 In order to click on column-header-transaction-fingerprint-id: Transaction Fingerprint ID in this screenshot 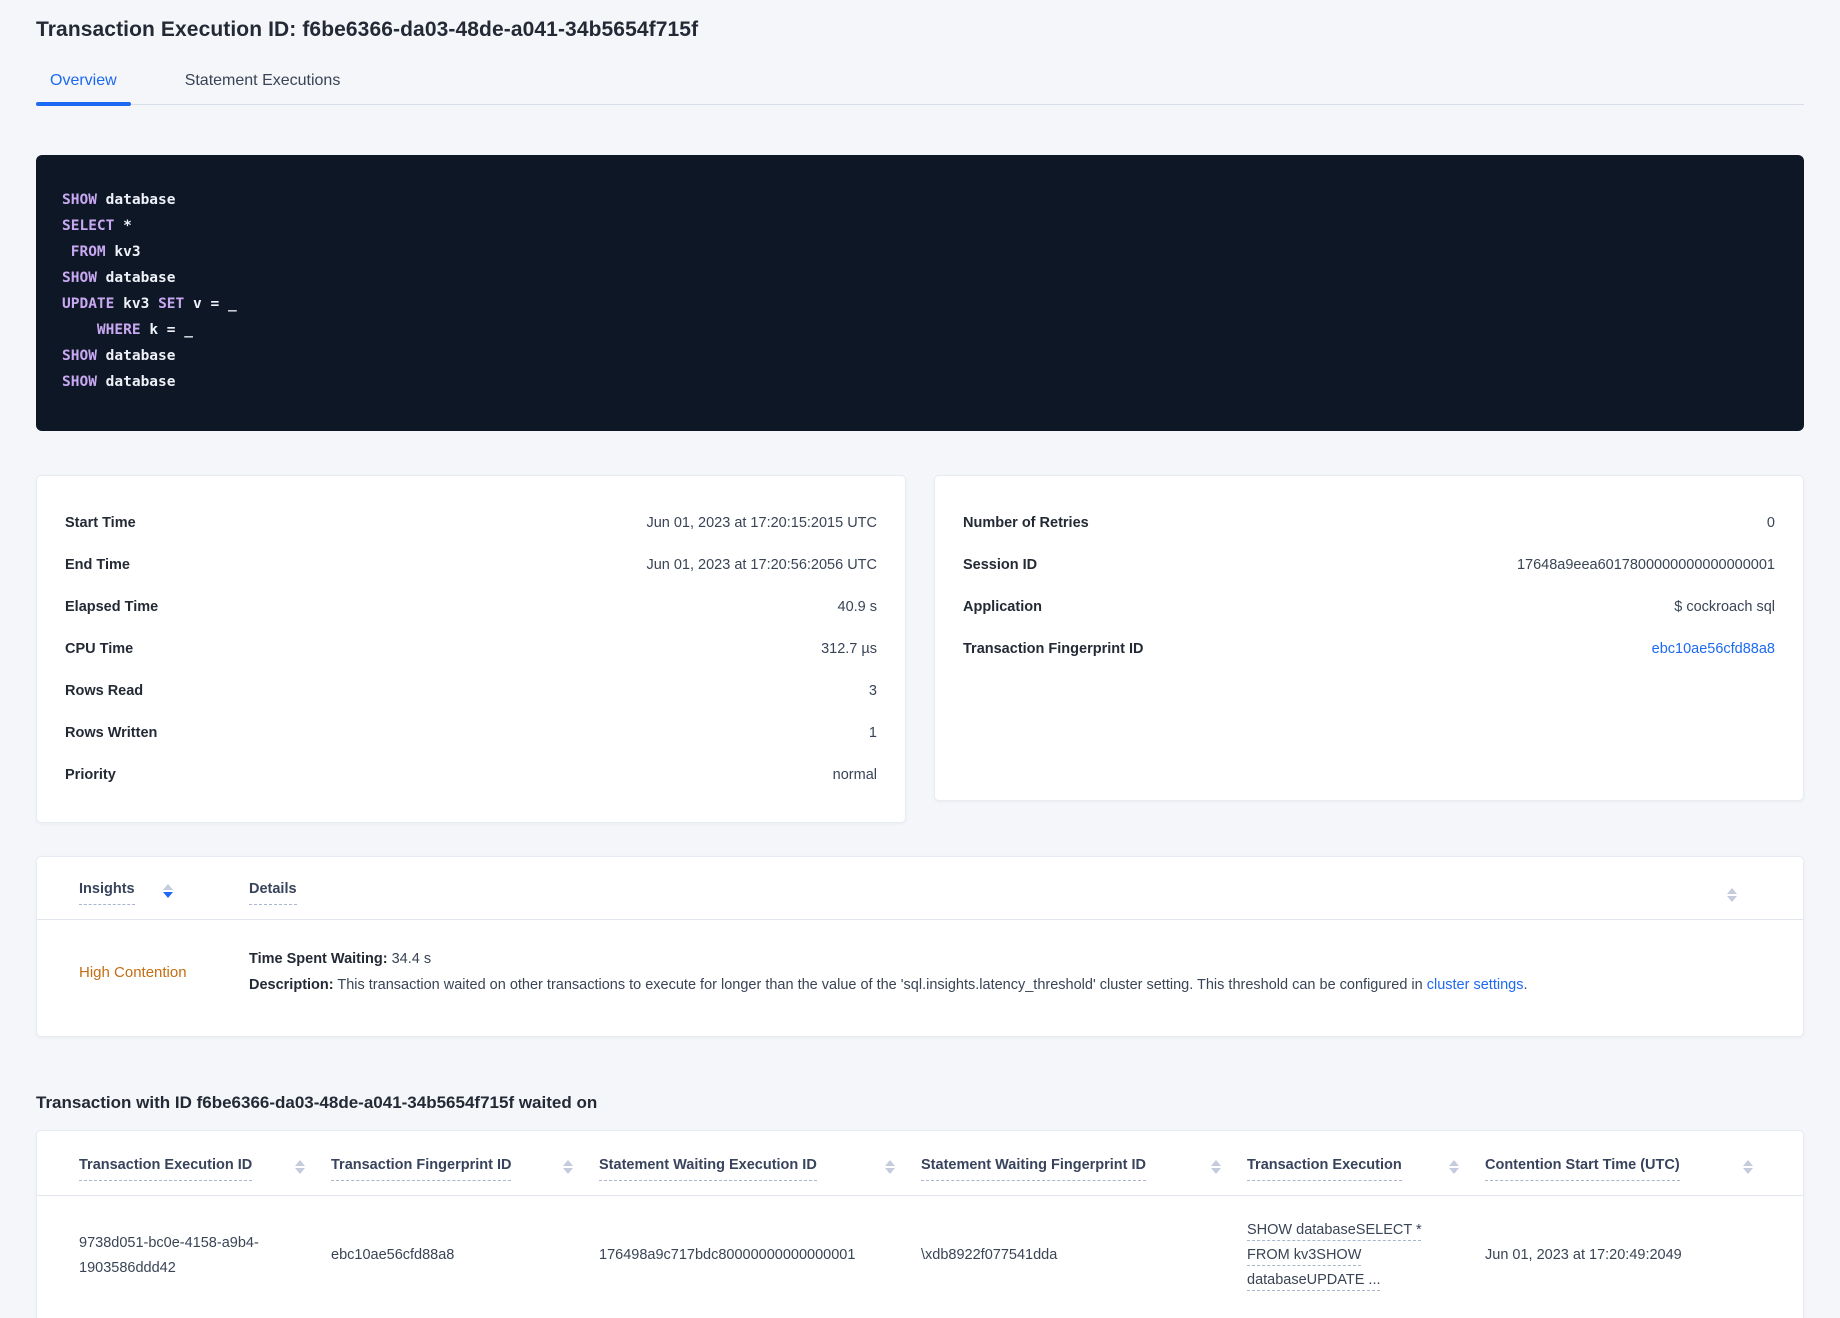, I will do `click(421, 1169)`.